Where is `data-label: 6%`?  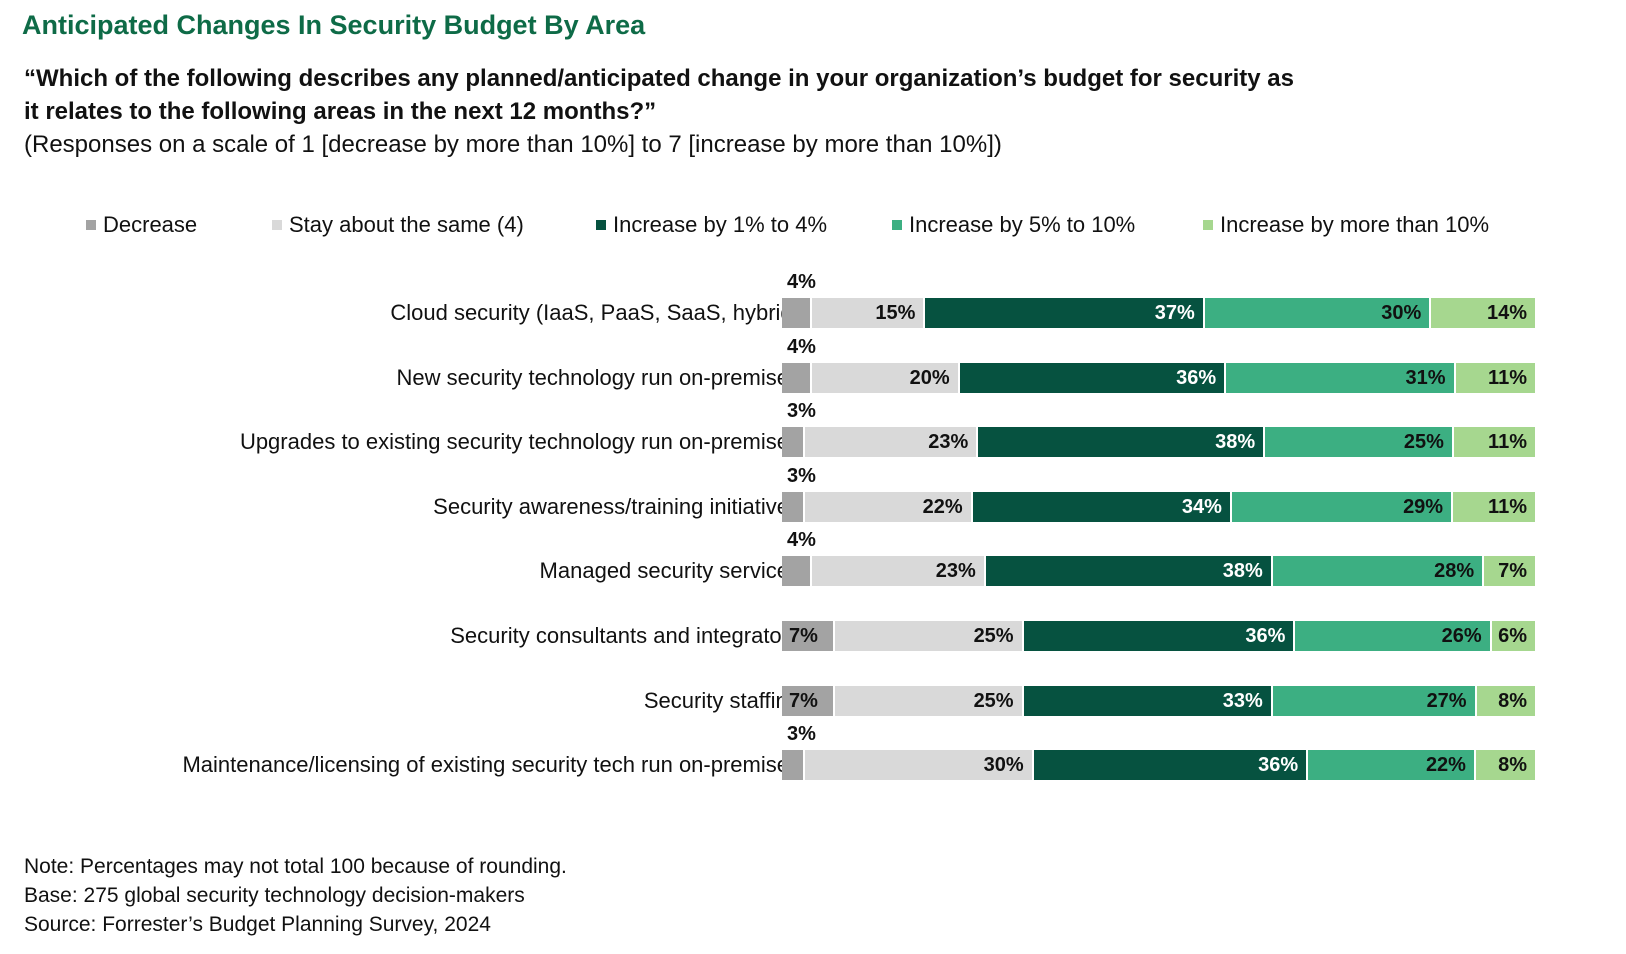 data-label: 6% is located at coordinates (1512, 636).